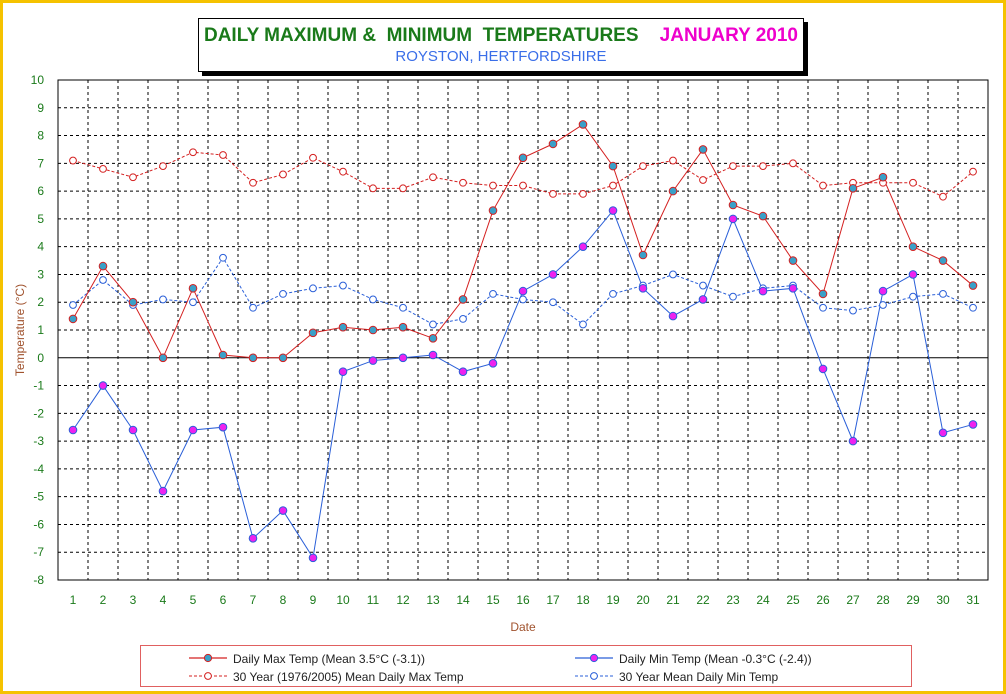 The width and height of the screenshot is (1006, 694). I want to click on y-axis-label: Temperature (°C), so click(20, 330).